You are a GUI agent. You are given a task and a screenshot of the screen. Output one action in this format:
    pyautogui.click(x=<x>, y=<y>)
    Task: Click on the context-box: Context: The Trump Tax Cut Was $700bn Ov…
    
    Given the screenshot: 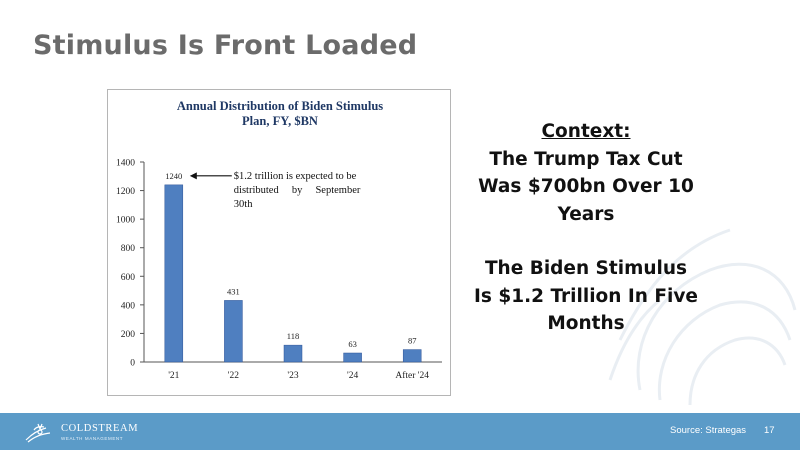 What is the action you would take?
    pyautogui.click(x=586, y=228)
    